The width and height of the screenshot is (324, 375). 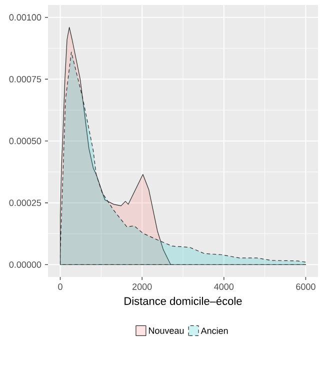 I want to click on x-tick-label: 6000, so click(x=306, y=287).